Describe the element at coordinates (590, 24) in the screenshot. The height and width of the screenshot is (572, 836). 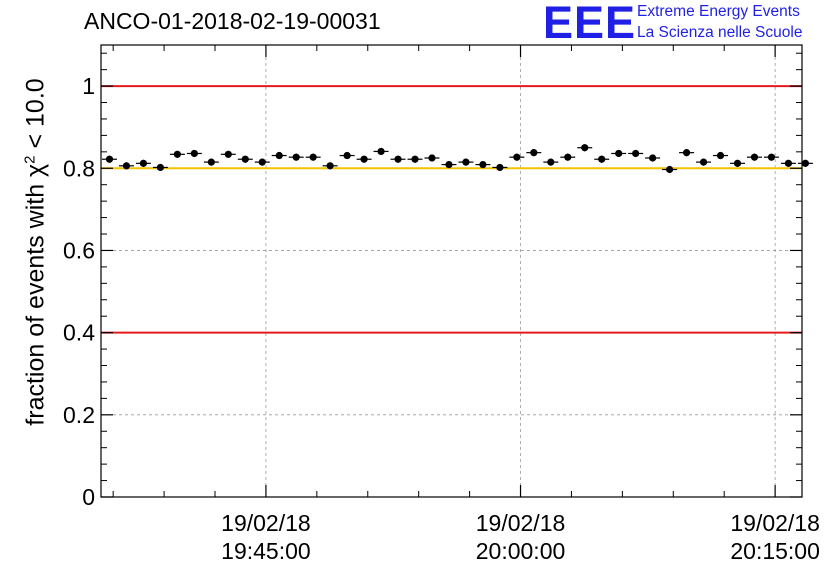
I see `logo-mark: EEE` at that location.